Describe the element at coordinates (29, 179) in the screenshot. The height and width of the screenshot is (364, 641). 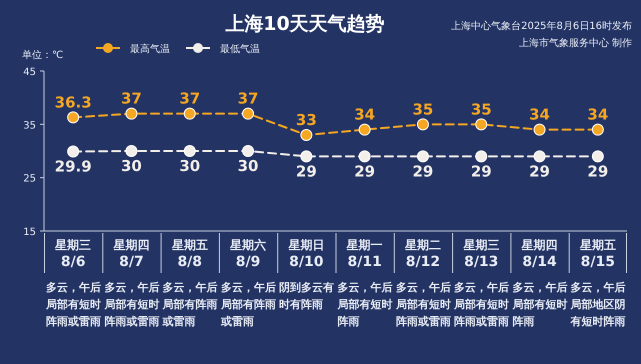
I see `y-tick-label: 25` at that location.